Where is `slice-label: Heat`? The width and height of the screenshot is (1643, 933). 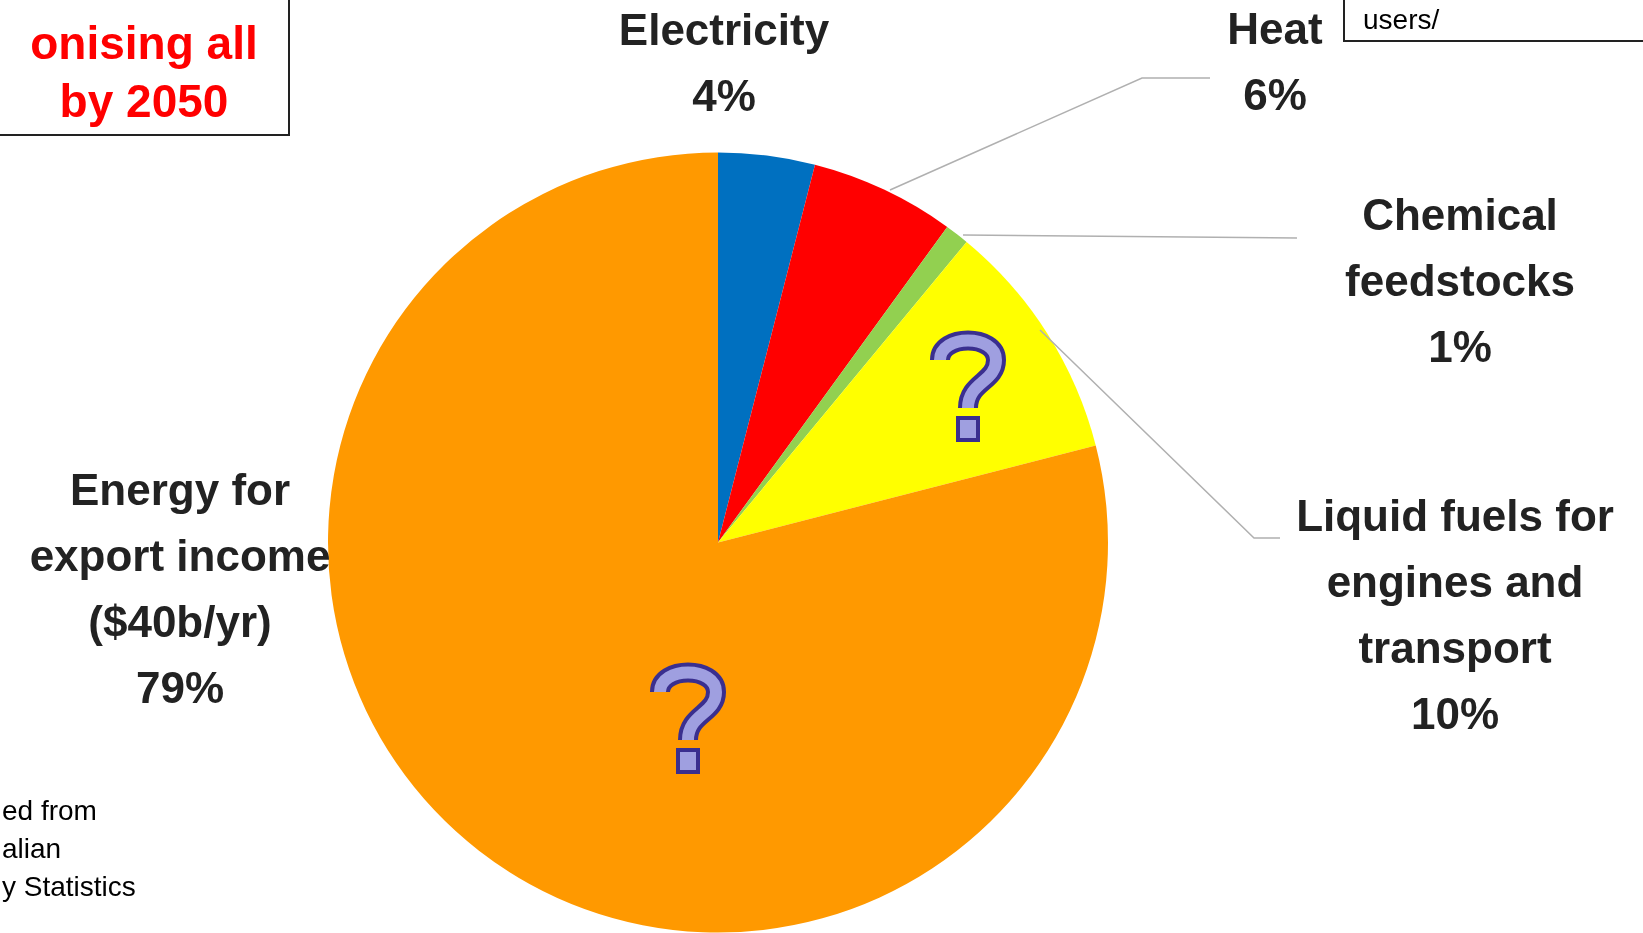 slice-label: Heat is located at coordinates (1275, 29).